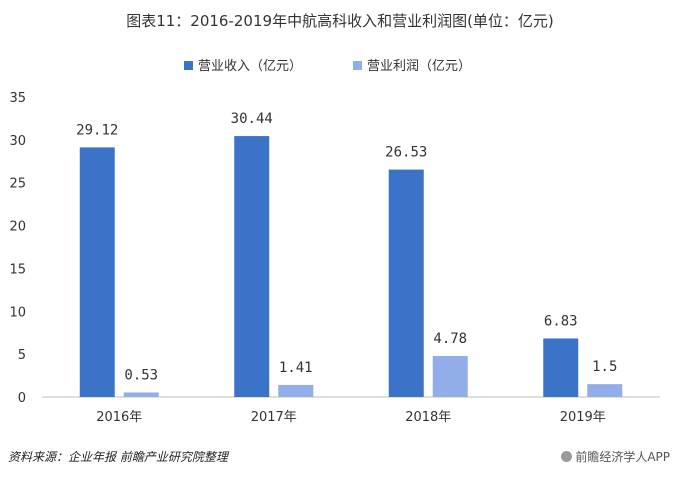 The height and width of the screenshot is (477, 680). I want to click on data-label: 6.83, so click(561, 321).